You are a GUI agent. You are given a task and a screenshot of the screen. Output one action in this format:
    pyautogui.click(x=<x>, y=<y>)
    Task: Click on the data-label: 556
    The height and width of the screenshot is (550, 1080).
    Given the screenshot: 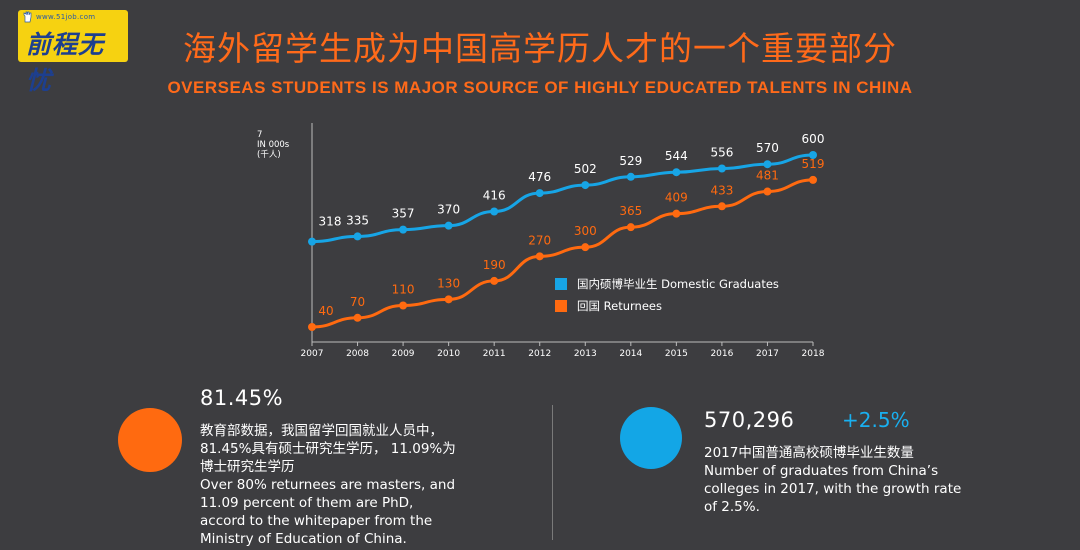 What is the action you would take?
    pyautogui.click(x=721, y=153)
    